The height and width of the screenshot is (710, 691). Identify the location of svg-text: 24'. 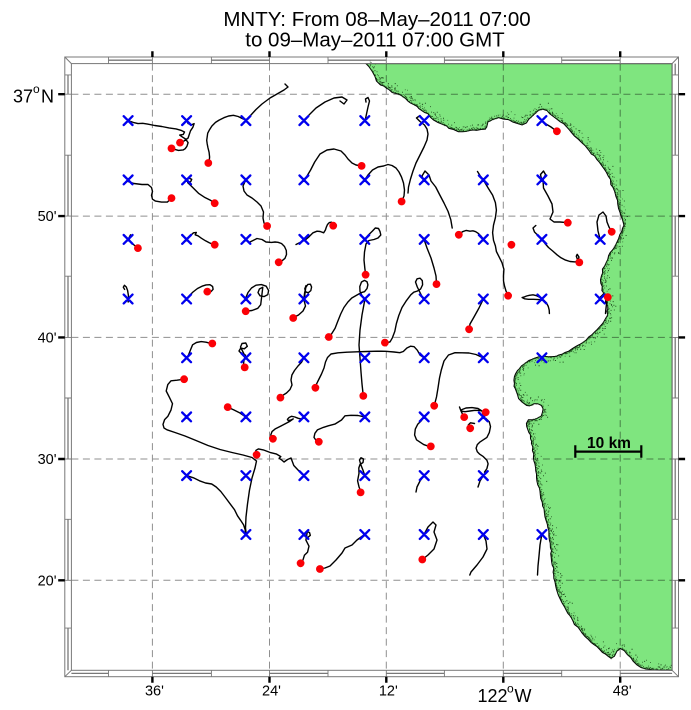
(271, 692).